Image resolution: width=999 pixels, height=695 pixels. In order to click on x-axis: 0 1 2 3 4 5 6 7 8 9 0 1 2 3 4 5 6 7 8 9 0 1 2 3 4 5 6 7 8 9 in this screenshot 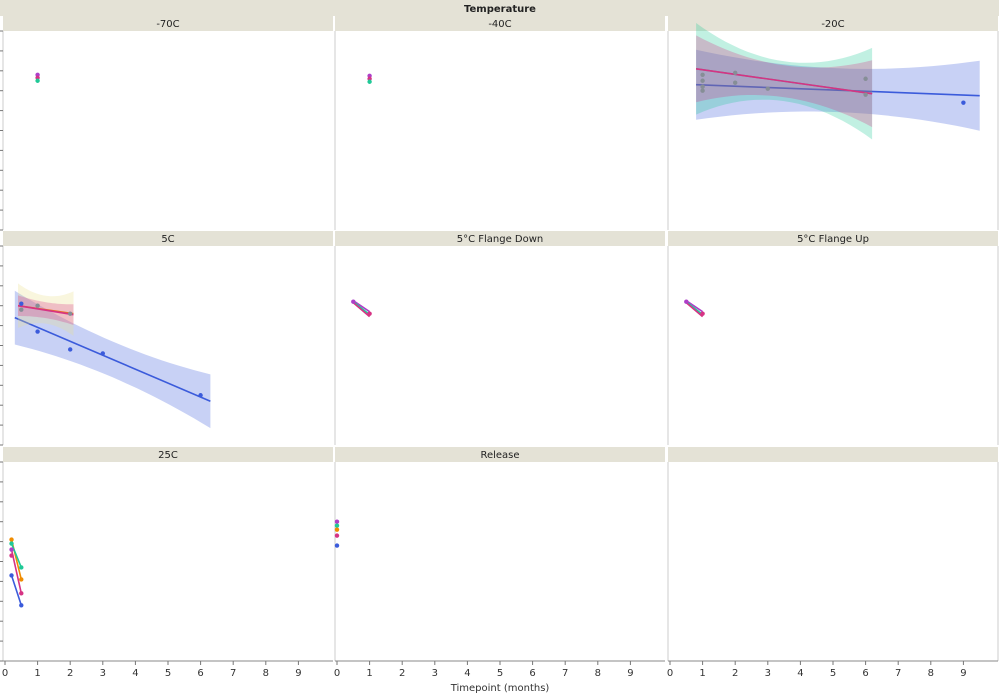, I will do `click(500, 669)`.